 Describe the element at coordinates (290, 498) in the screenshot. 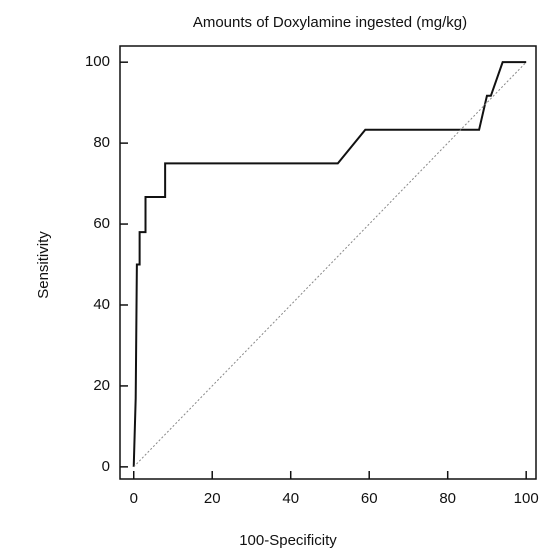

I see `x-tick-label: 40` at that location.